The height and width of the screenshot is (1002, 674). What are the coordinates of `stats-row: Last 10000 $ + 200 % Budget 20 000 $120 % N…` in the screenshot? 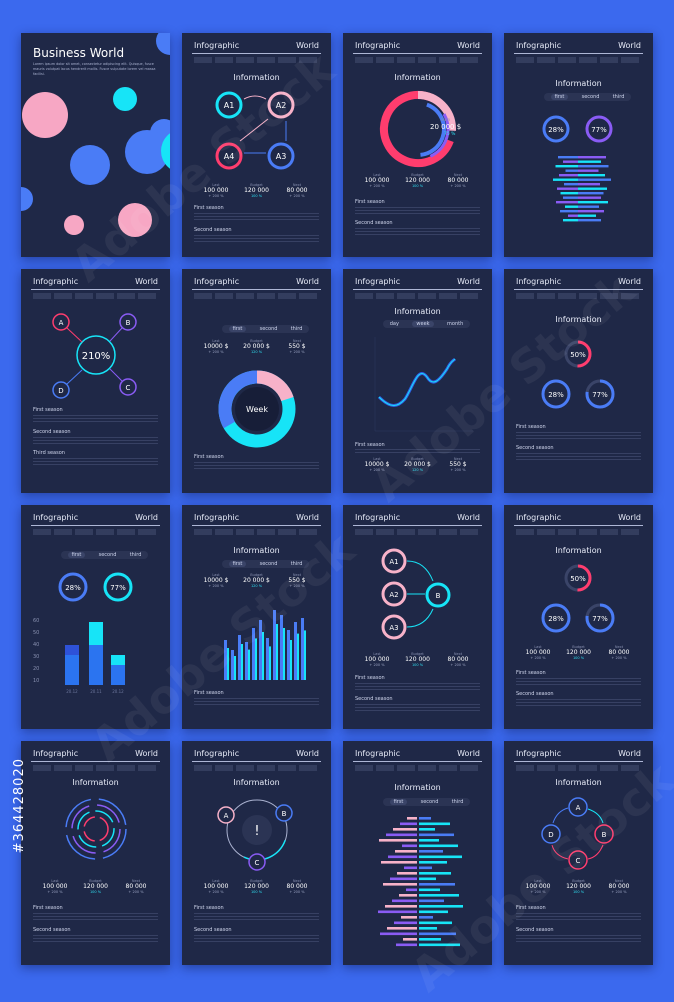 It's located at (415, 464).